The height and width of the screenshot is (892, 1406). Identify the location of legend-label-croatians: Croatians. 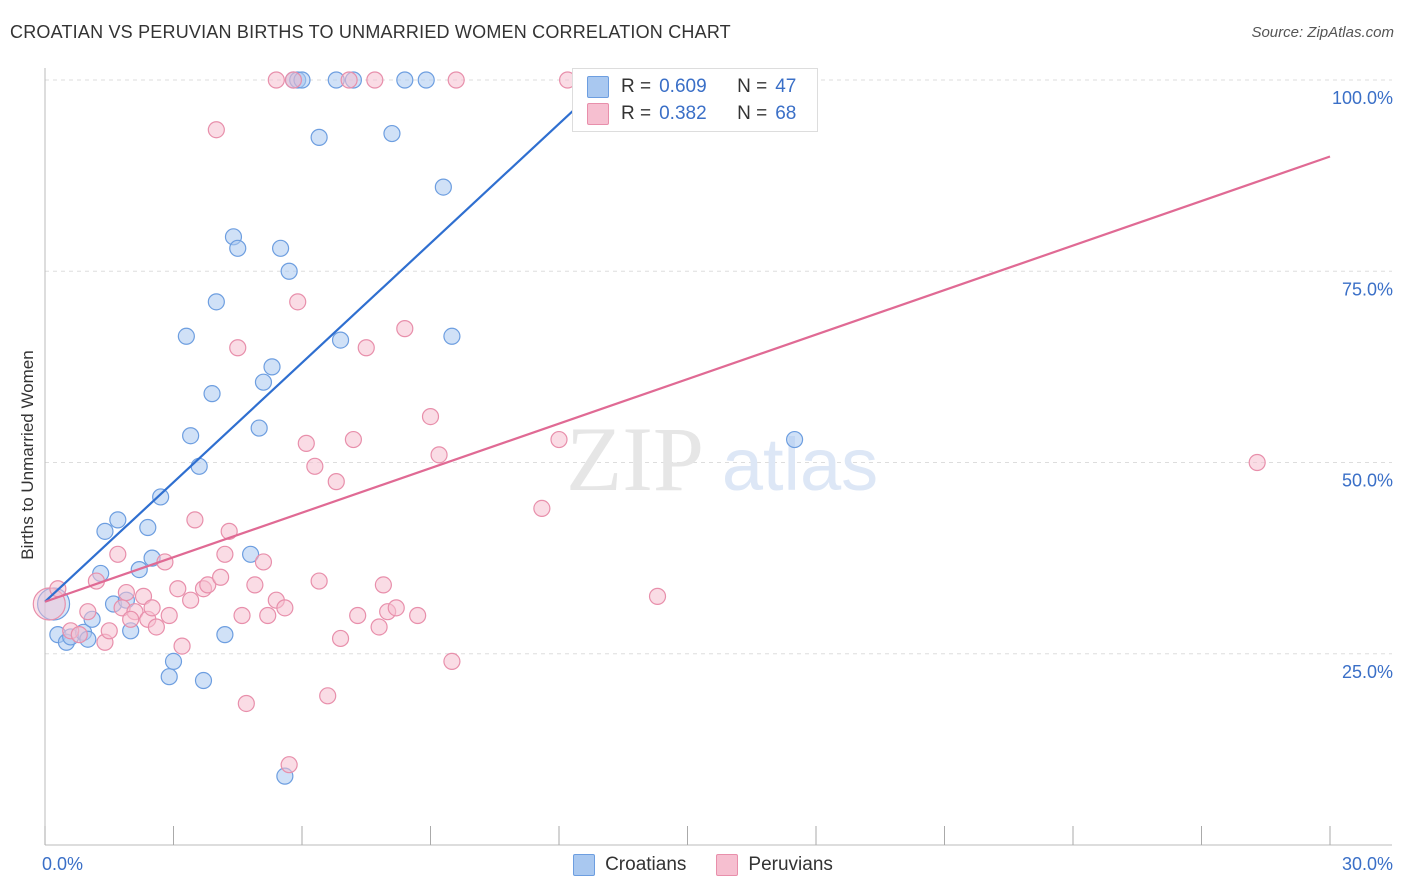
(646, 864).